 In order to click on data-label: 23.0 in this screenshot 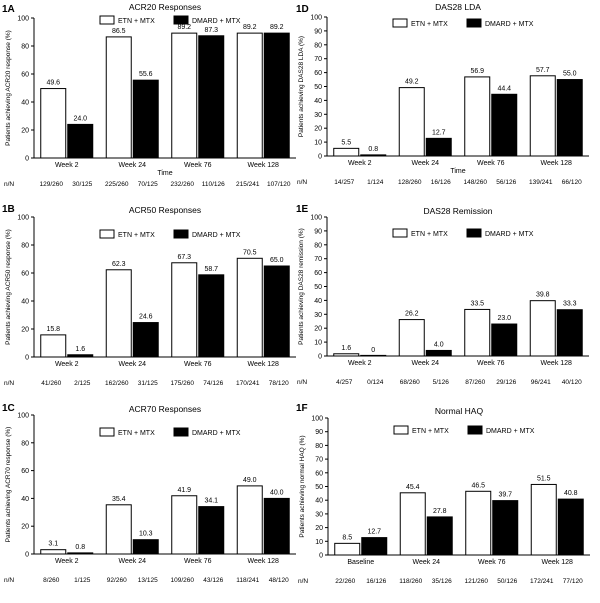, I will do `click(504, 318)`.